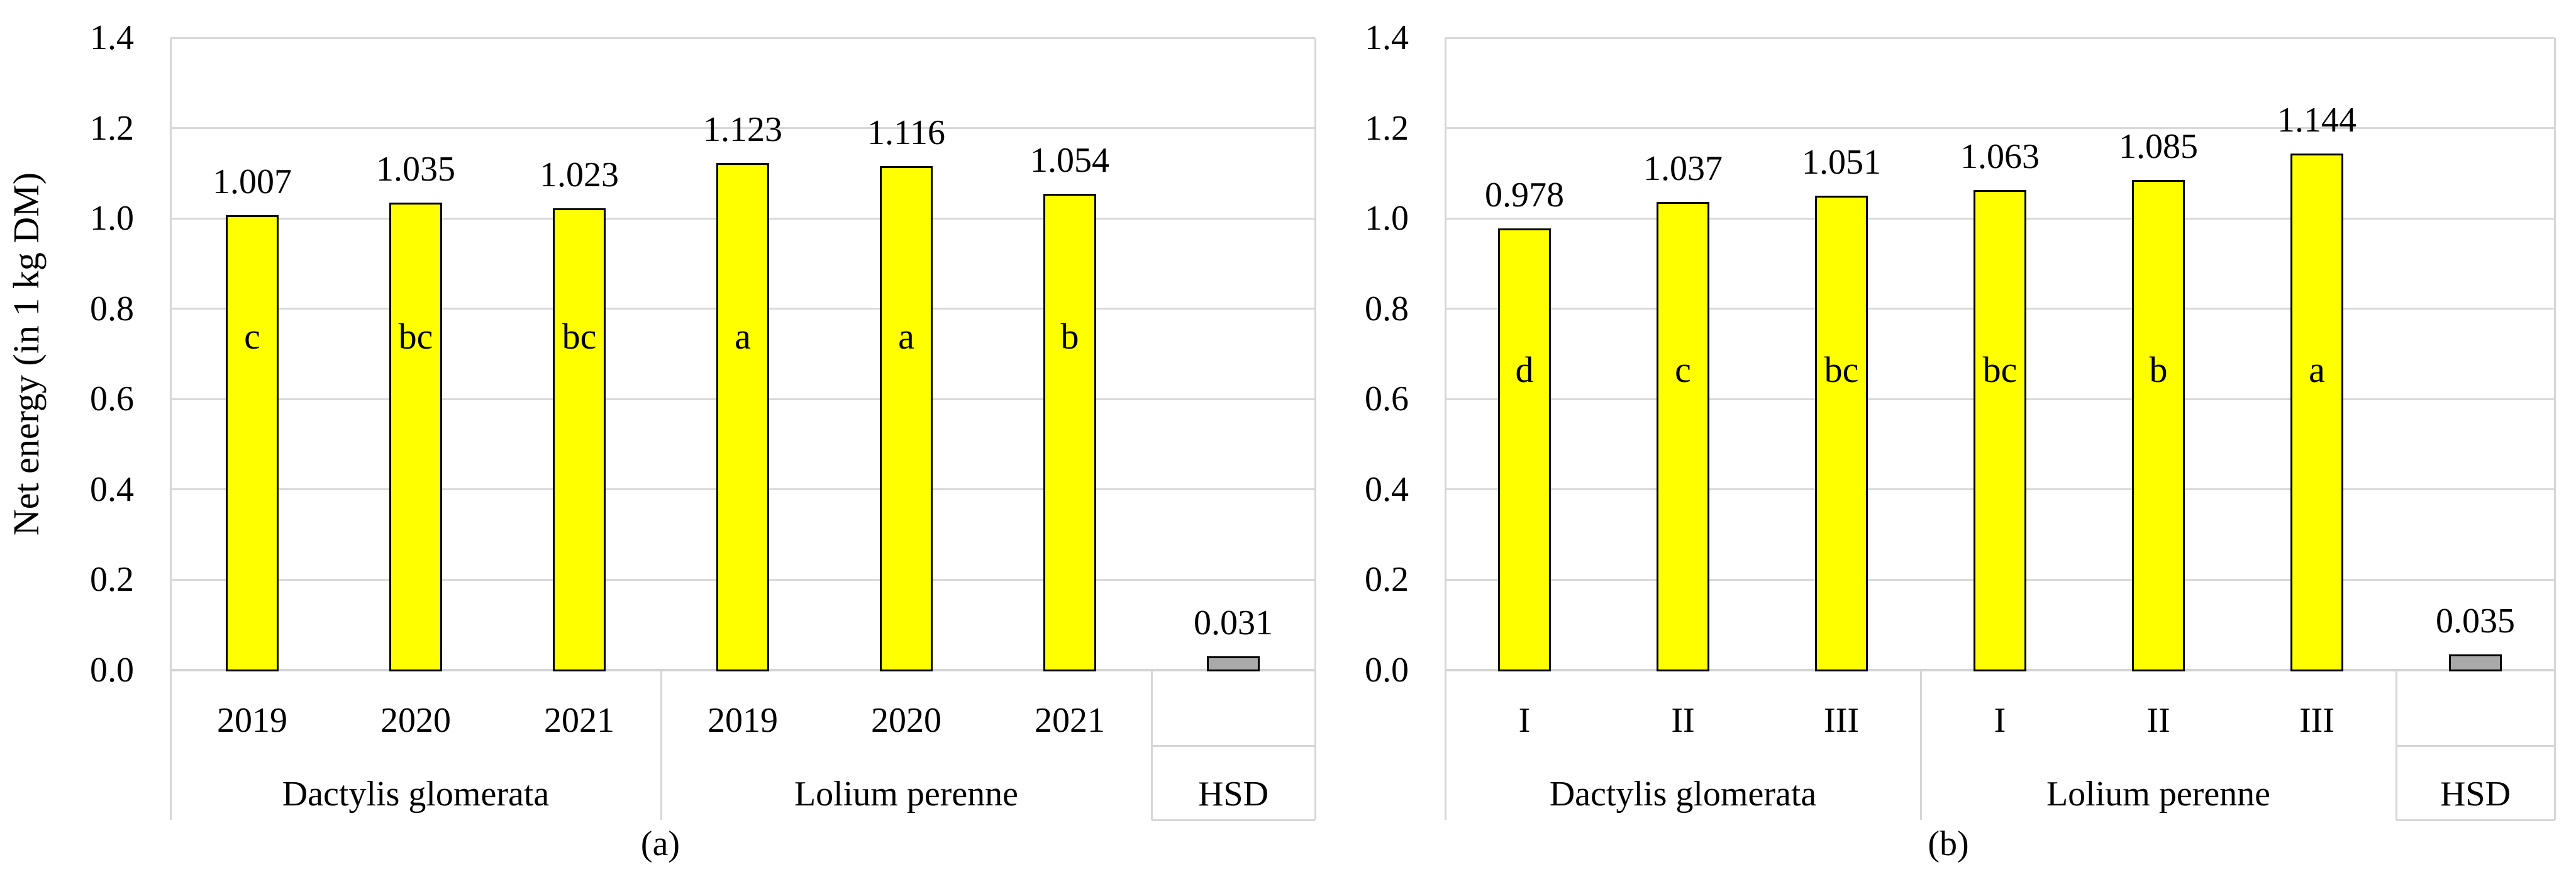 The height and width of the screenshot is (891, 2576). I want to click on panel-caption-a: (a), so click(660, 843).